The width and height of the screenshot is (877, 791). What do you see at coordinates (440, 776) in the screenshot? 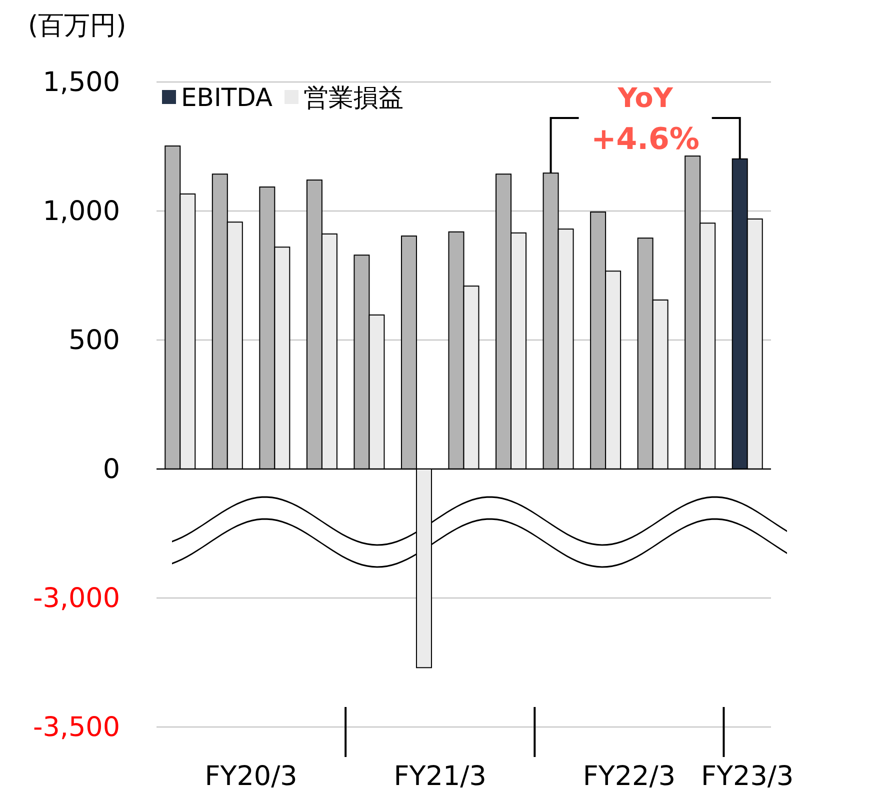
I see `text: FY21/3` at bounding box center [440, 776].